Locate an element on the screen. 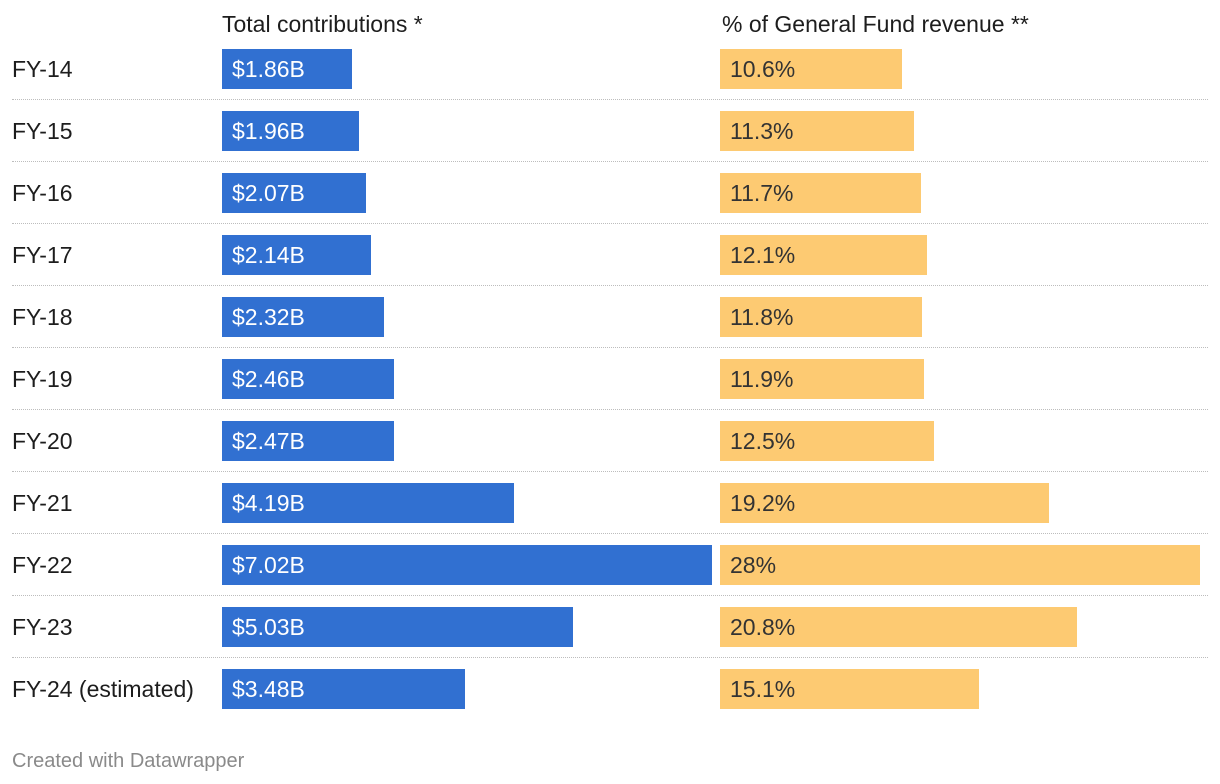 The image size is (1220, 784). category-label: FY-14 is located at coordinates (42, 69).